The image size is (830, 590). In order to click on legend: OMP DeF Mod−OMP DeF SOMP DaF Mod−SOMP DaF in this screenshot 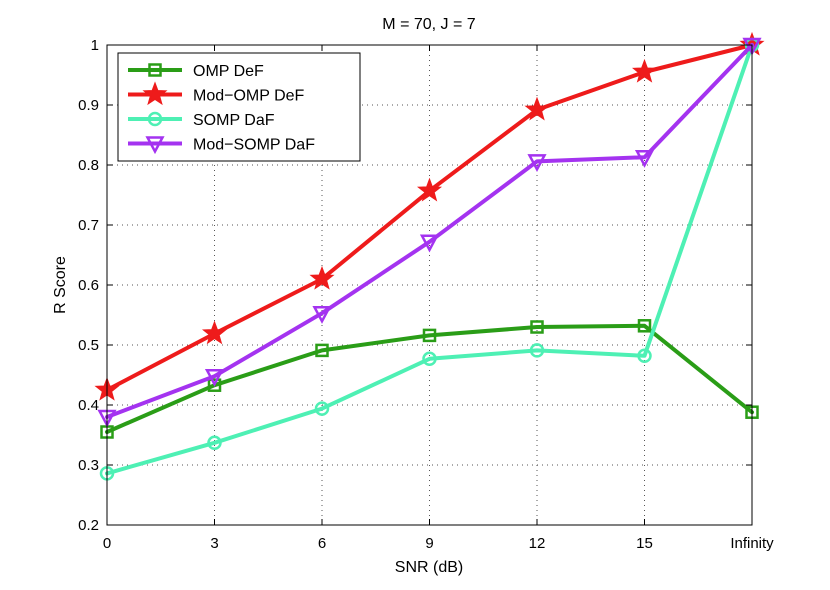, I will do `click(239, 107)`.